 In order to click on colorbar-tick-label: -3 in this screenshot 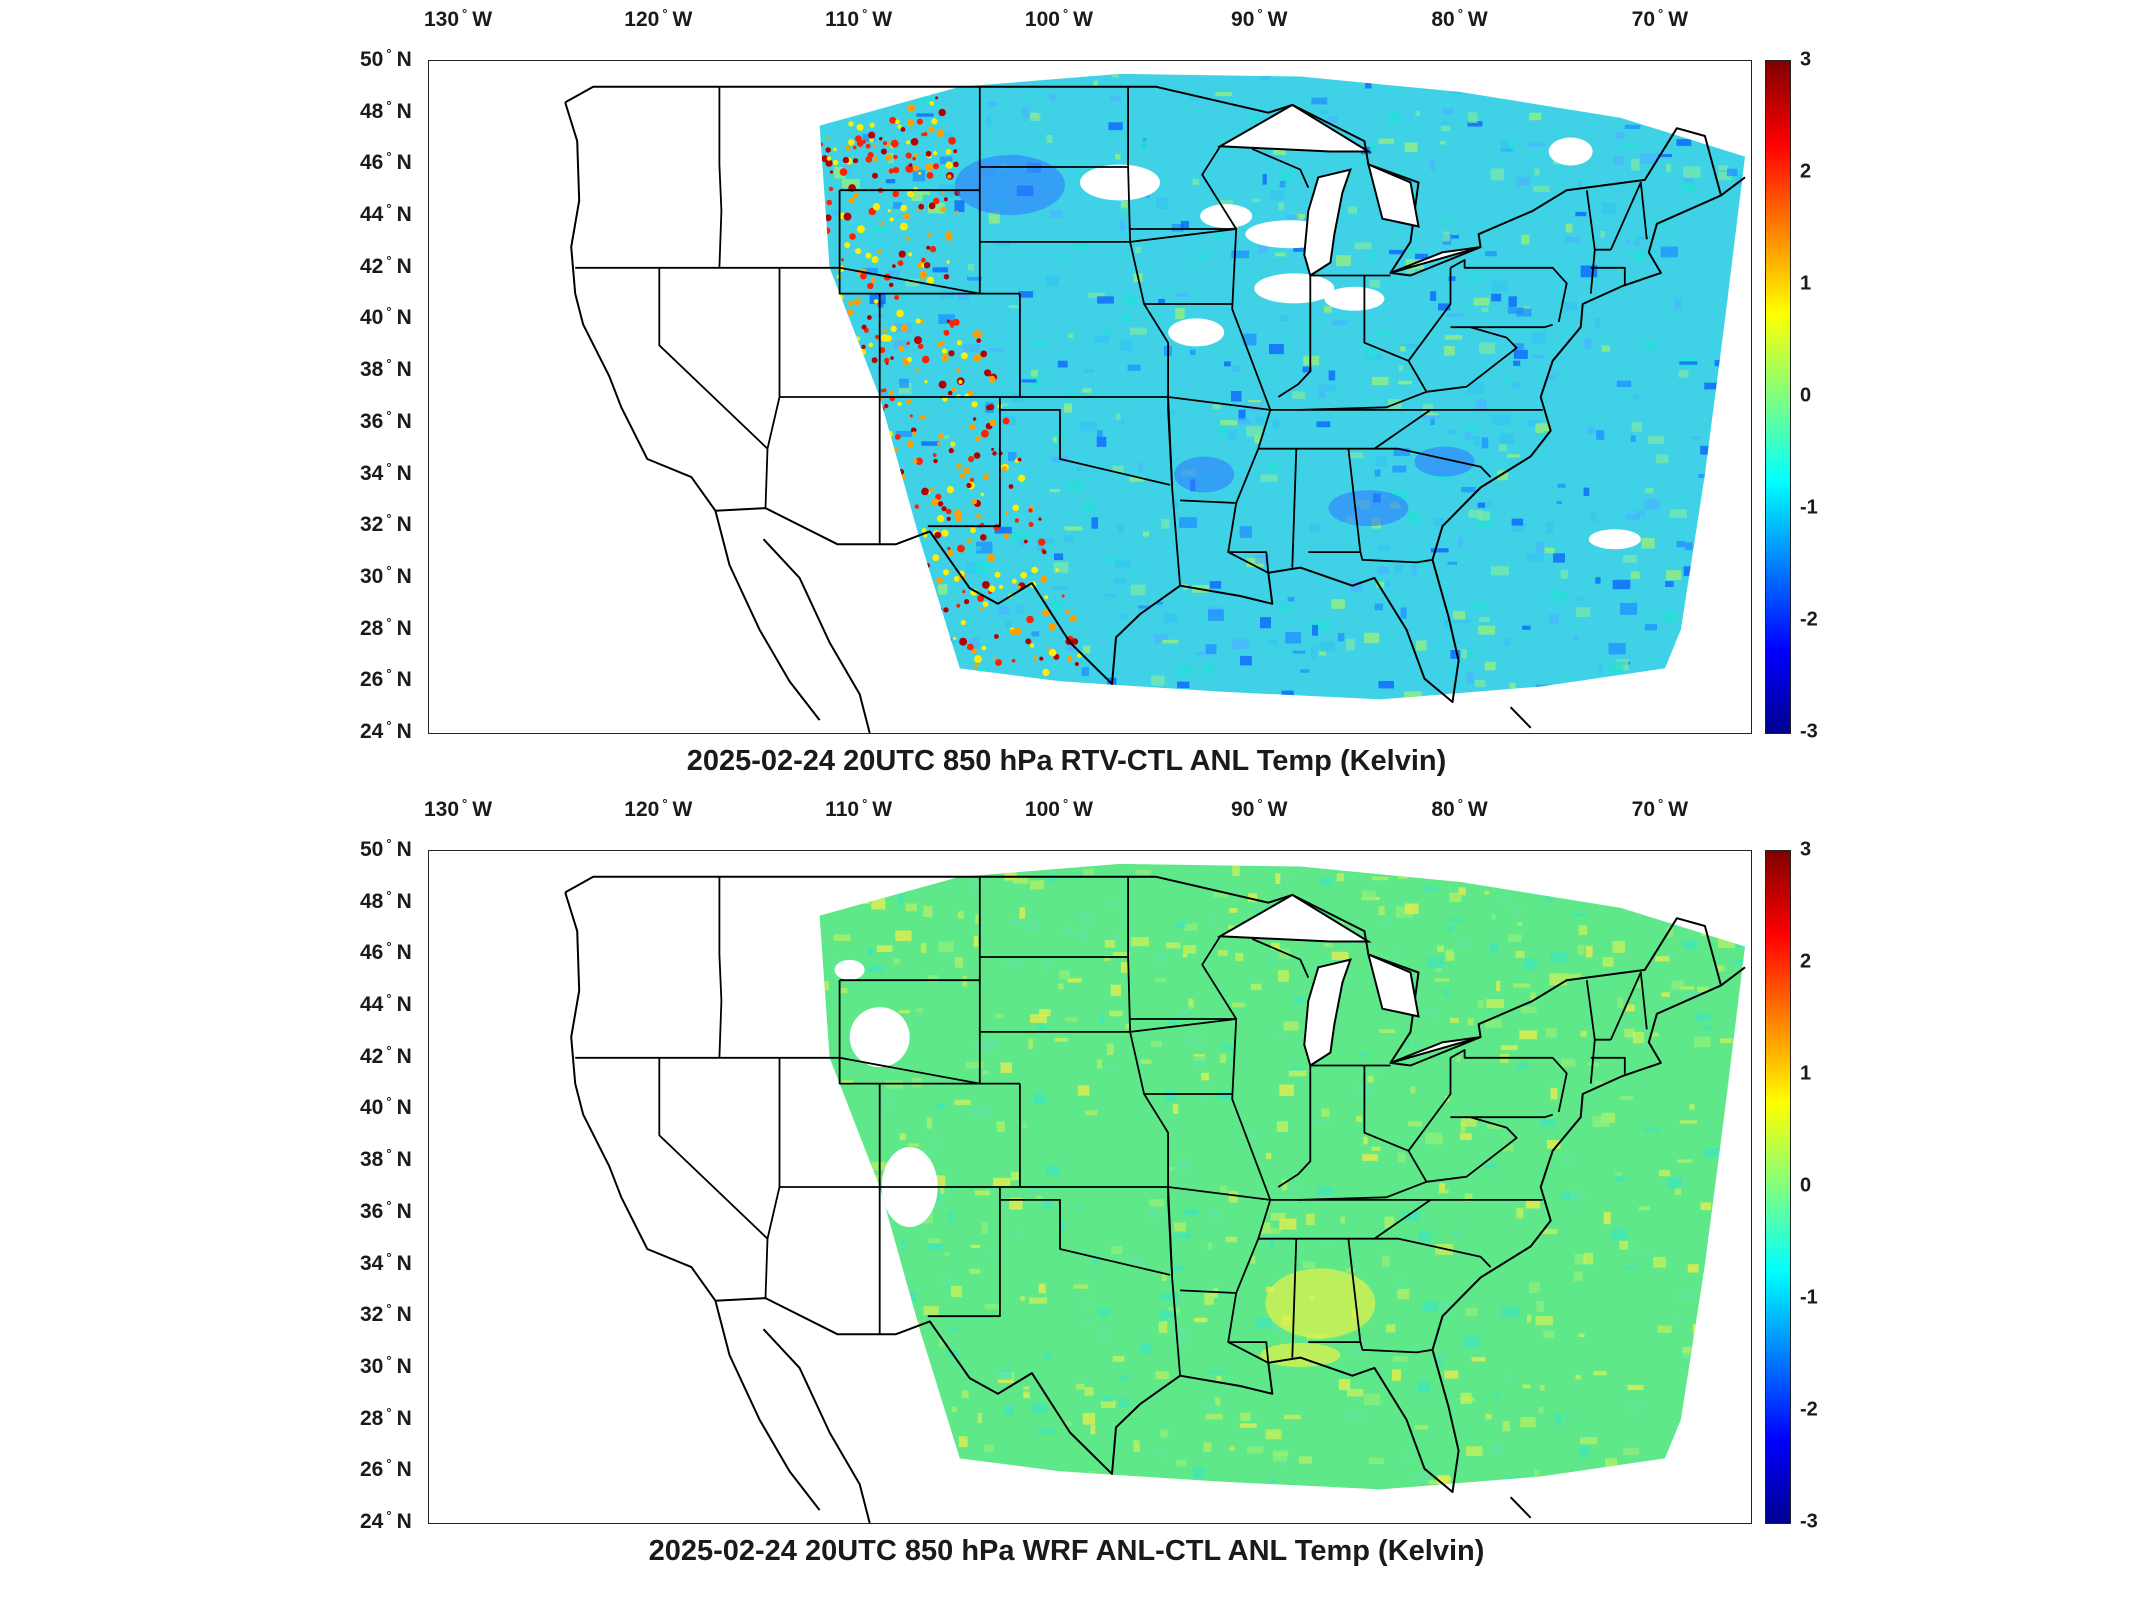, I will do `click(1809, 731)`.